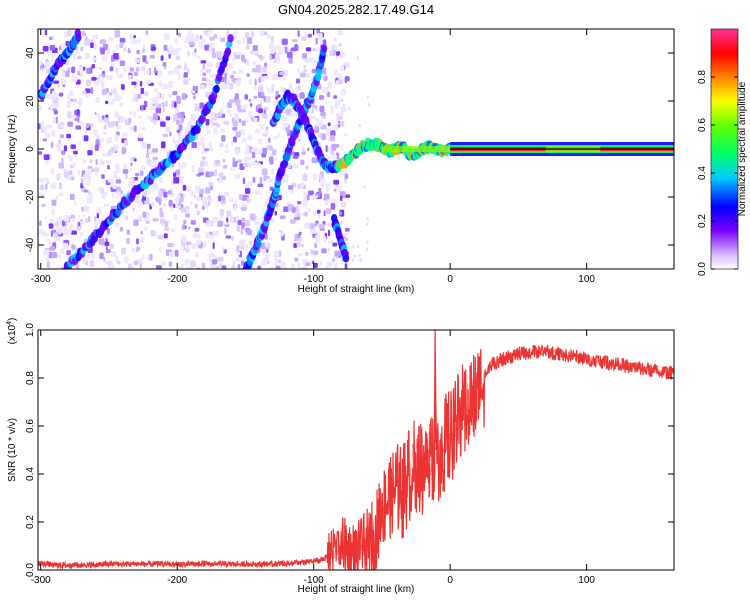 This screenshot has width=750, height=600. Describe the element at coordinates (30, 426) in the screenshot. I see `snr-y-tick-label: 0.6` at that location.